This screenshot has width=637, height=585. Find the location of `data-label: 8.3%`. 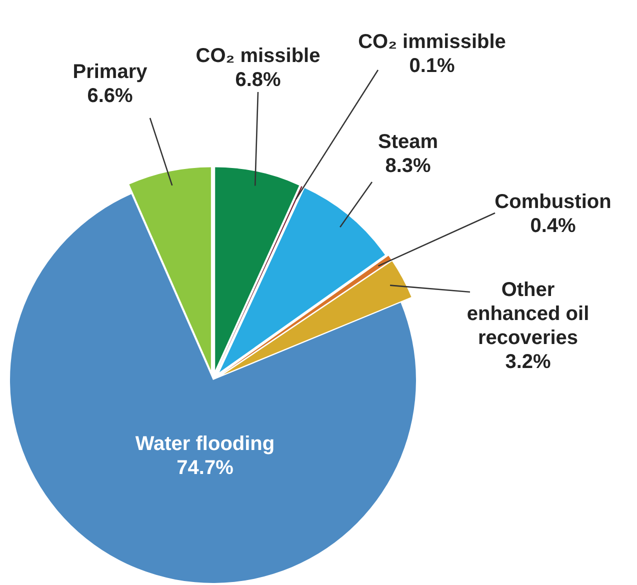

data-label: 8.3% is located at coordinates (408, 166).